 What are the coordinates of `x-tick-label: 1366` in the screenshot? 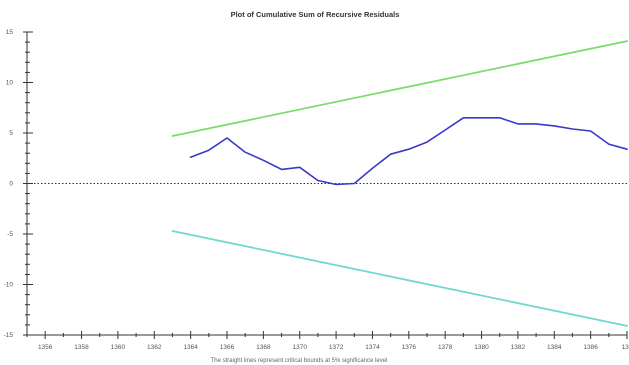 It's located at (227, 347).